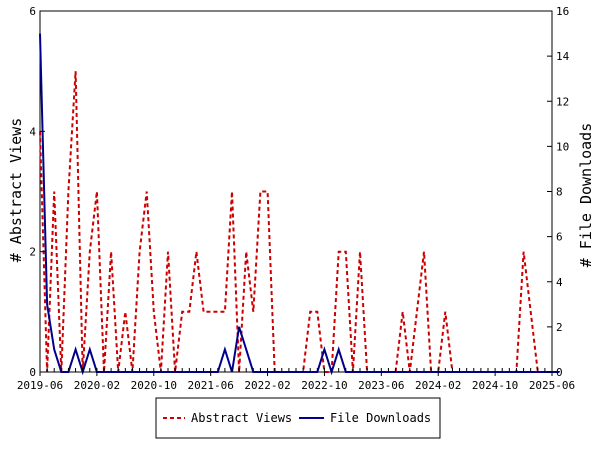 The image size is (600, 450). I want to click on y2-tick-label: 2, so click(559, 327).